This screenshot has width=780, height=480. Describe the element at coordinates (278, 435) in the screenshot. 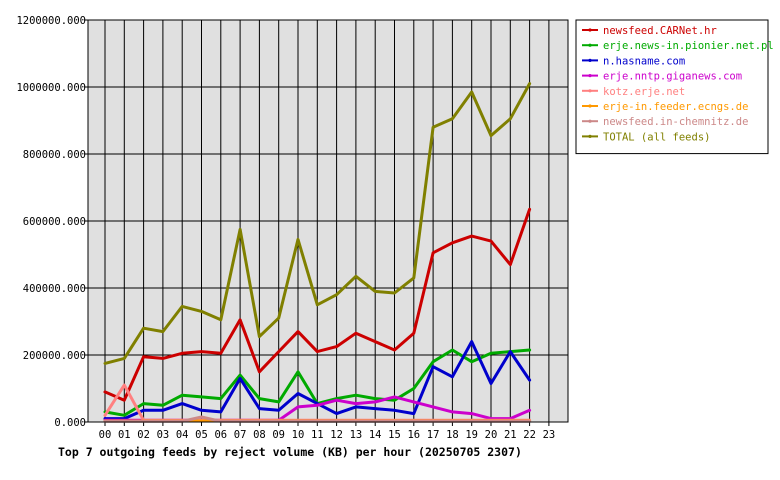

I see `x-tick-label: 09` at that location.